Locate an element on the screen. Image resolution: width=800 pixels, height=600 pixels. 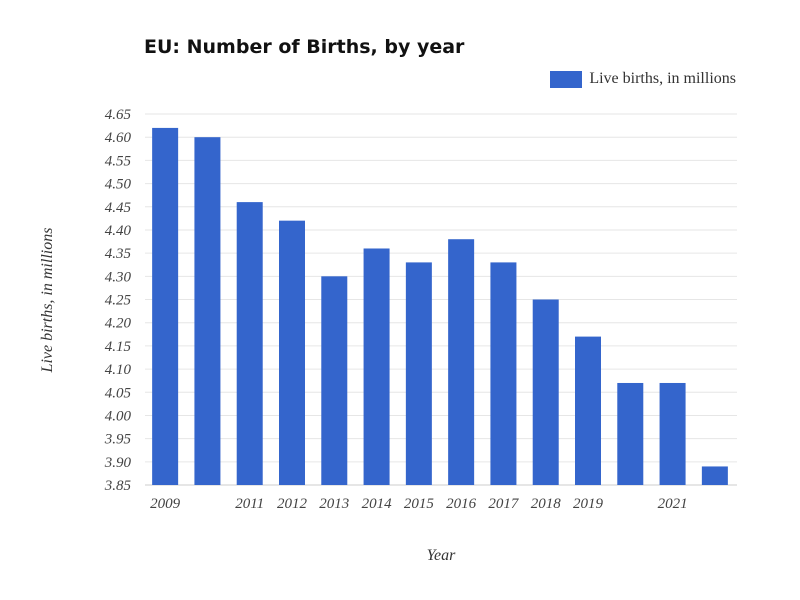
bar-2014 is located at coordinates (376, 366).